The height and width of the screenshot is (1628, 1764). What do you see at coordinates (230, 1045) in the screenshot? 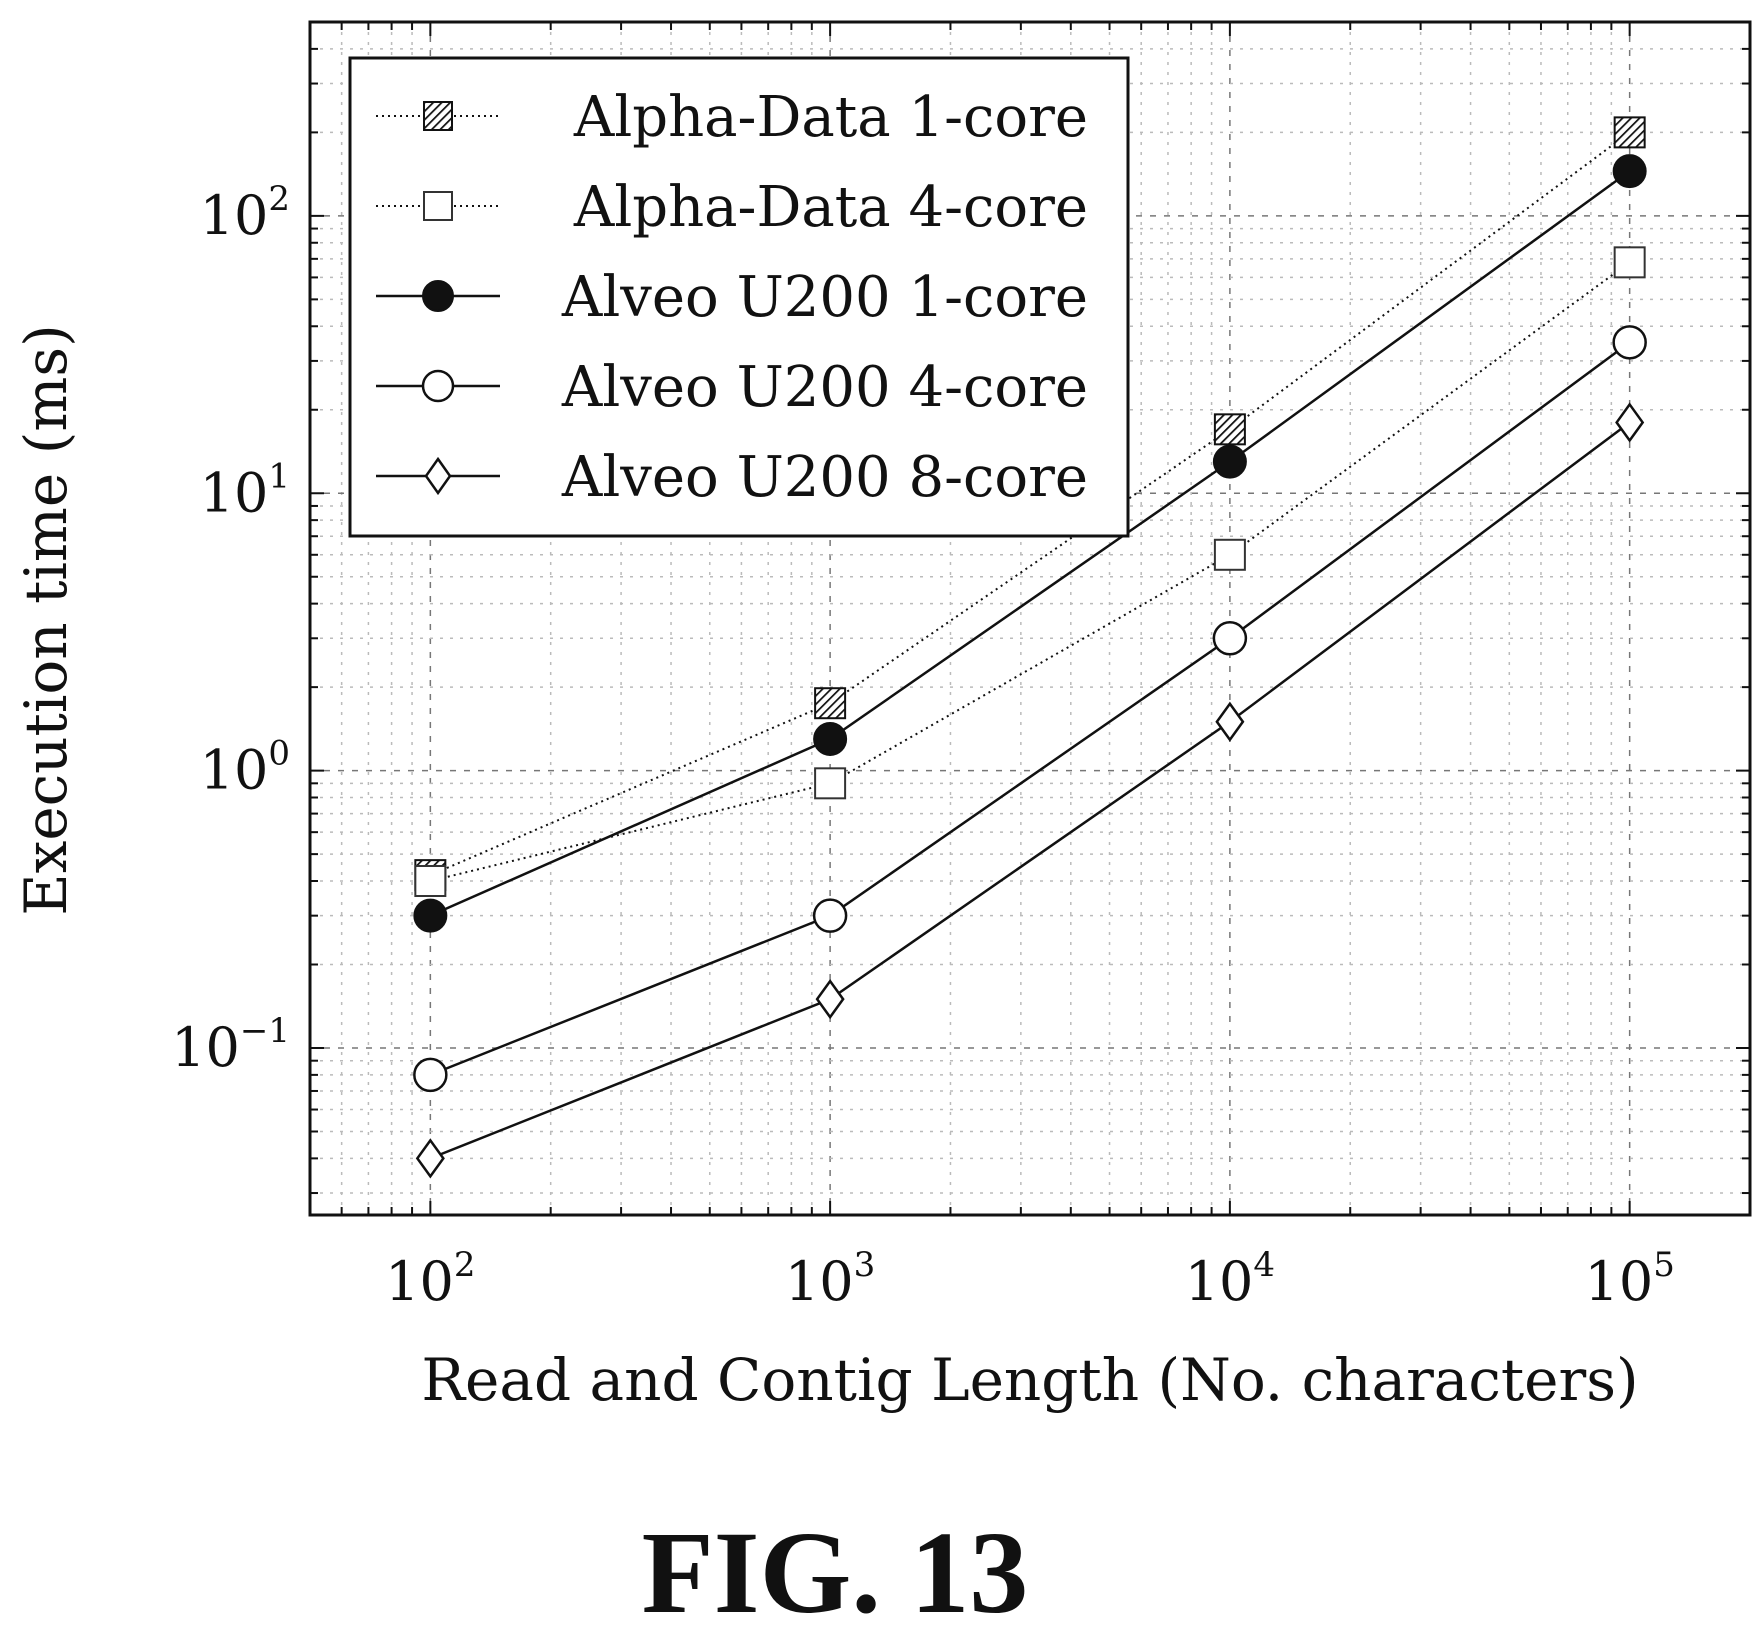
I see `y-tick-label: 10⁻¹` at bounding box center [230, 1045].